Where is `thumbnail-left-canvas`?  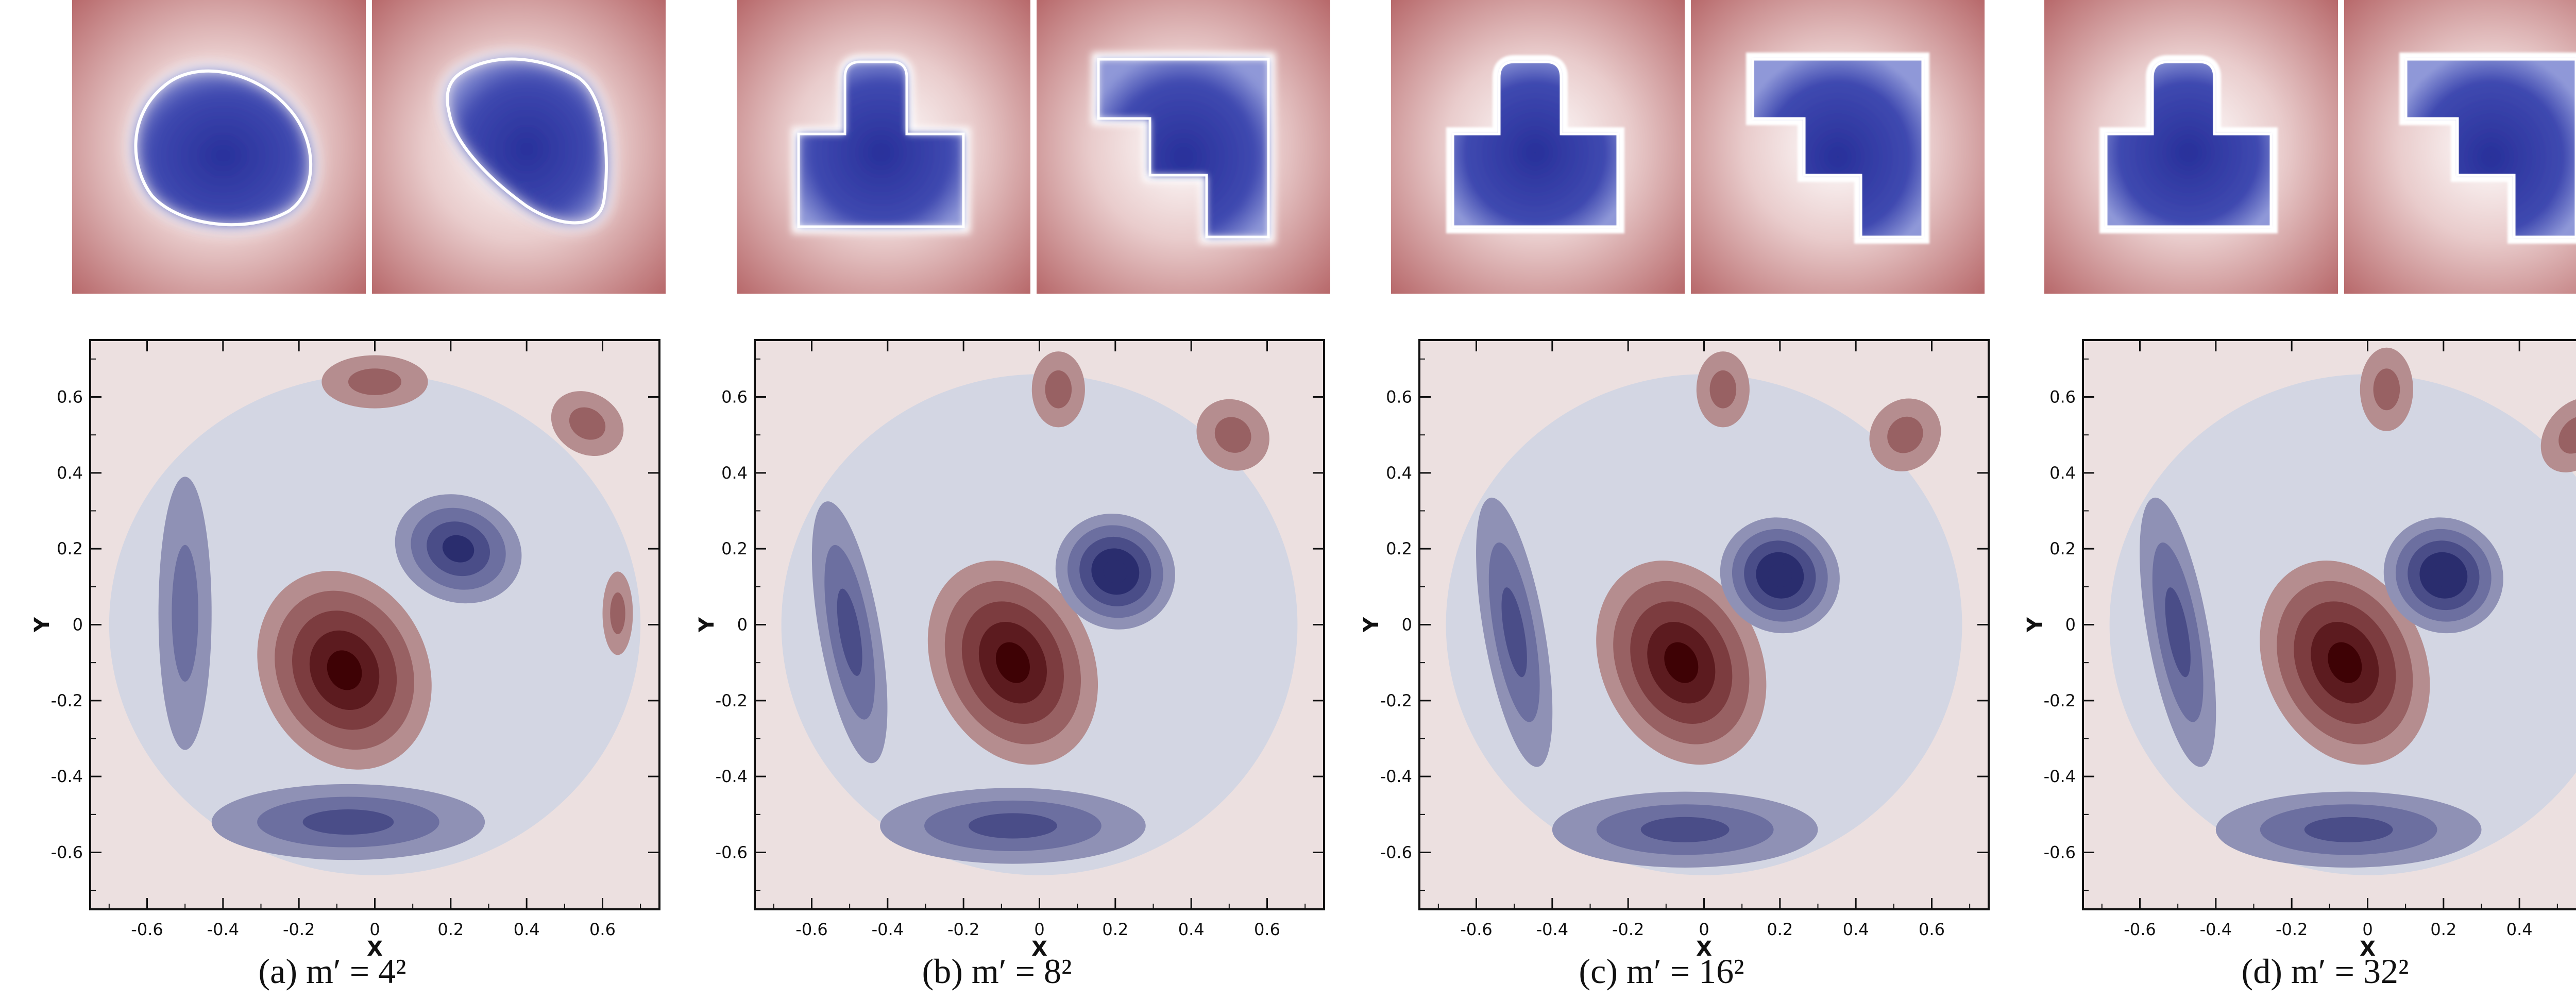
thumbnail-left-canvas is located at coordinates (2191, 147).